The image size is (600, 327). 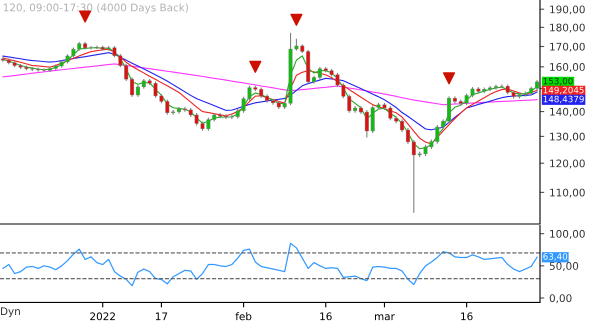 What do you see at coordinates (564, 266) in the screenshot?
I see `y-tick-label: 50,00` at bounding box center [564, 266].